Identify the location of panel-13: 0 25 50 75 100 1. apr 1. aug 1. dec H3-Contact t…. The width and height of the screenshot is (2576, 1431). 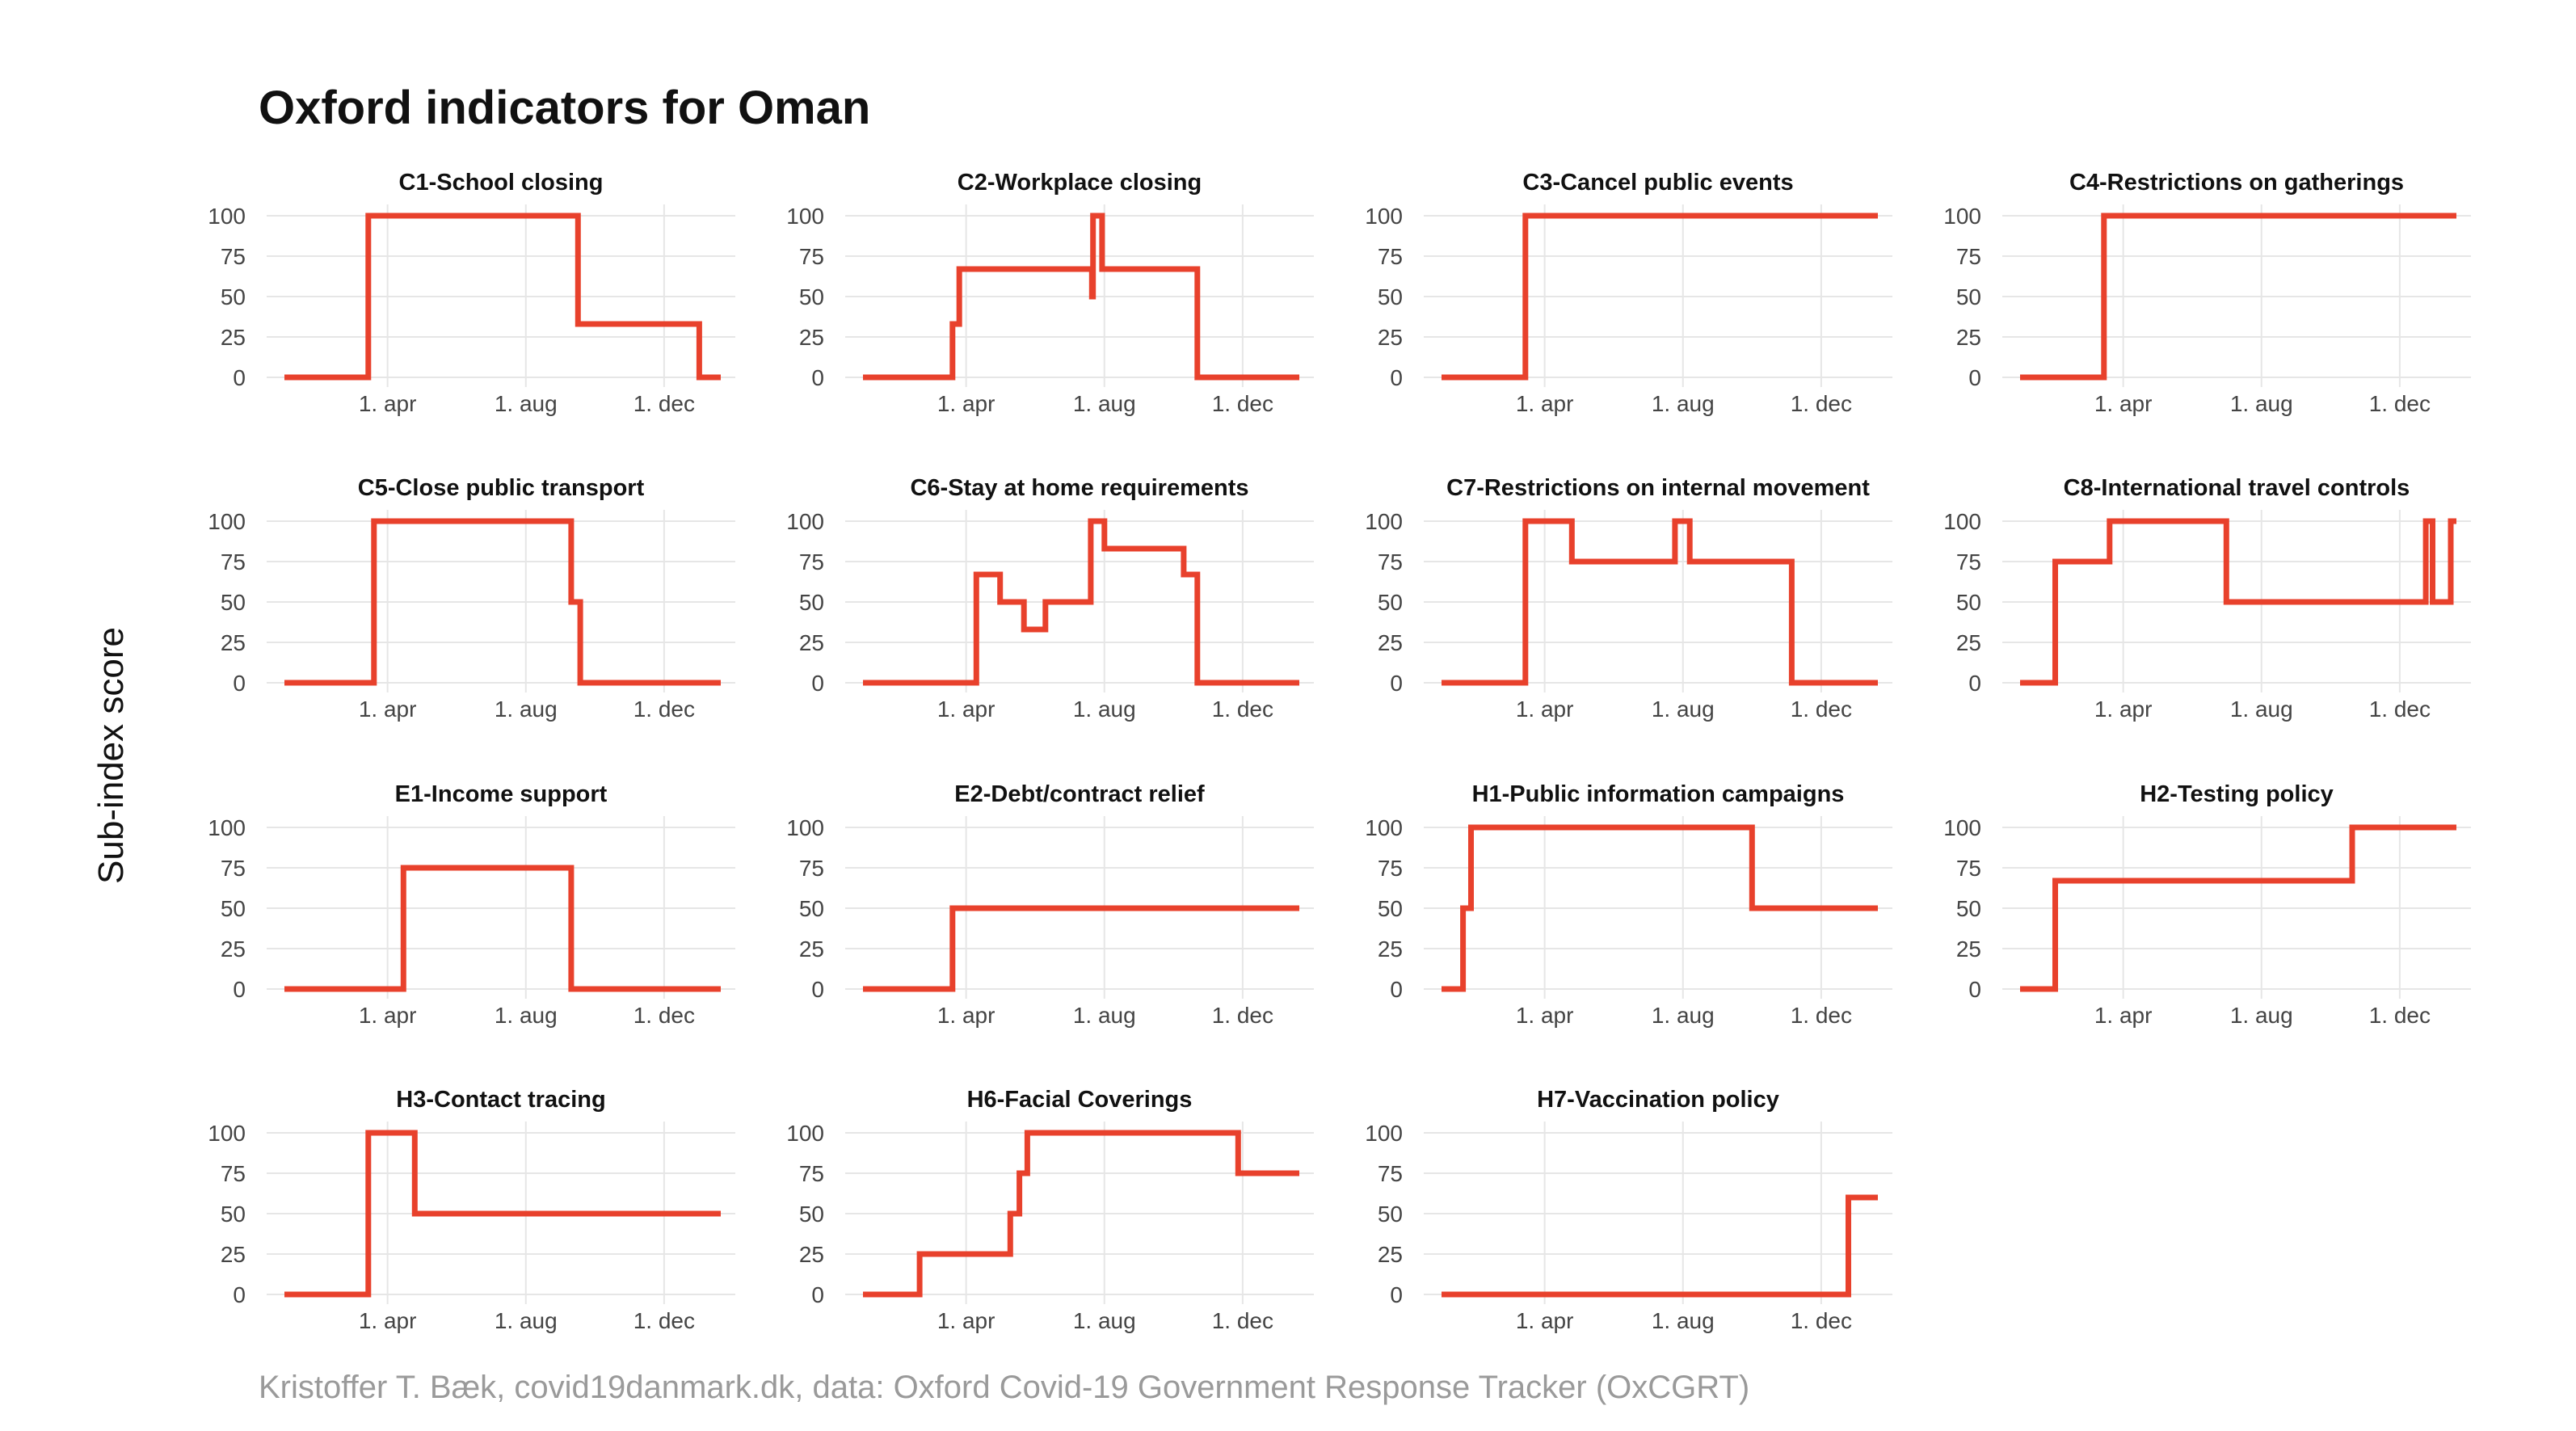
(471, 1210).